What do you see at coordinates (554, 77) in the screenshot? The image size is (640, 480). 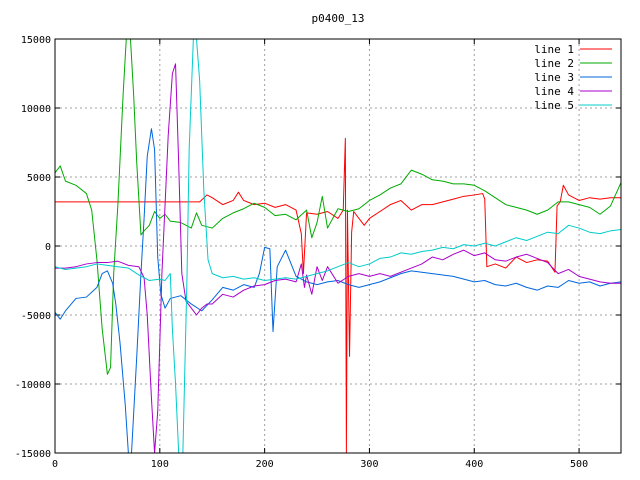 I see `legend-label-3: line 3` at bounding box center [554, 77].